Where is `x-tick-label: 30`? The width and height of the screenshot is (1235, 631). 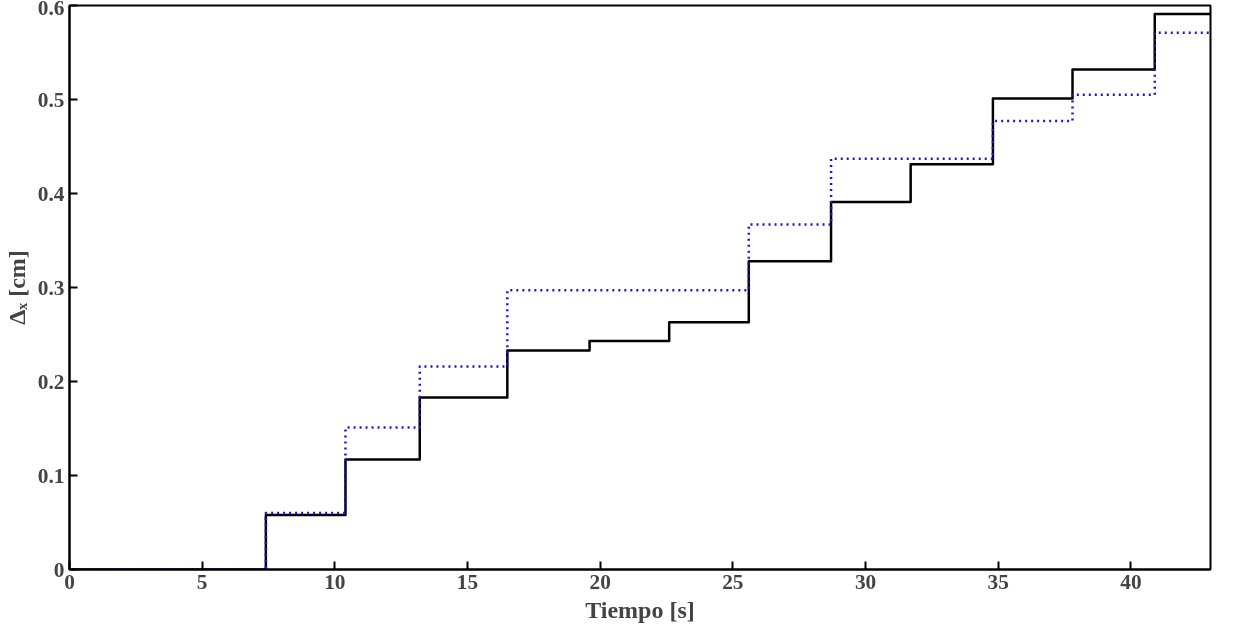 x-tick-label: 30 is located at coordinates (865, 581).